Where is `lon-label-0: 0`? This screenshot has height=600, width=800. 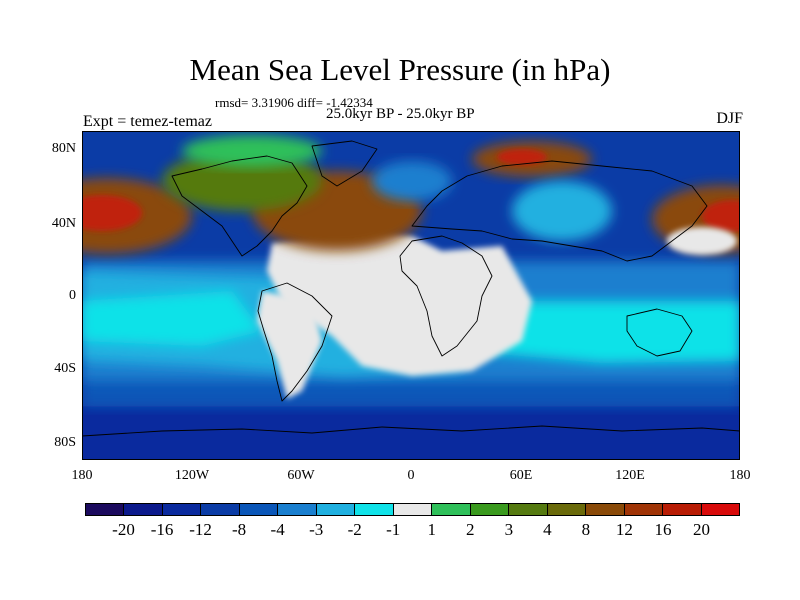 lon-label-0: 0 is located at coordinates (411, 475).